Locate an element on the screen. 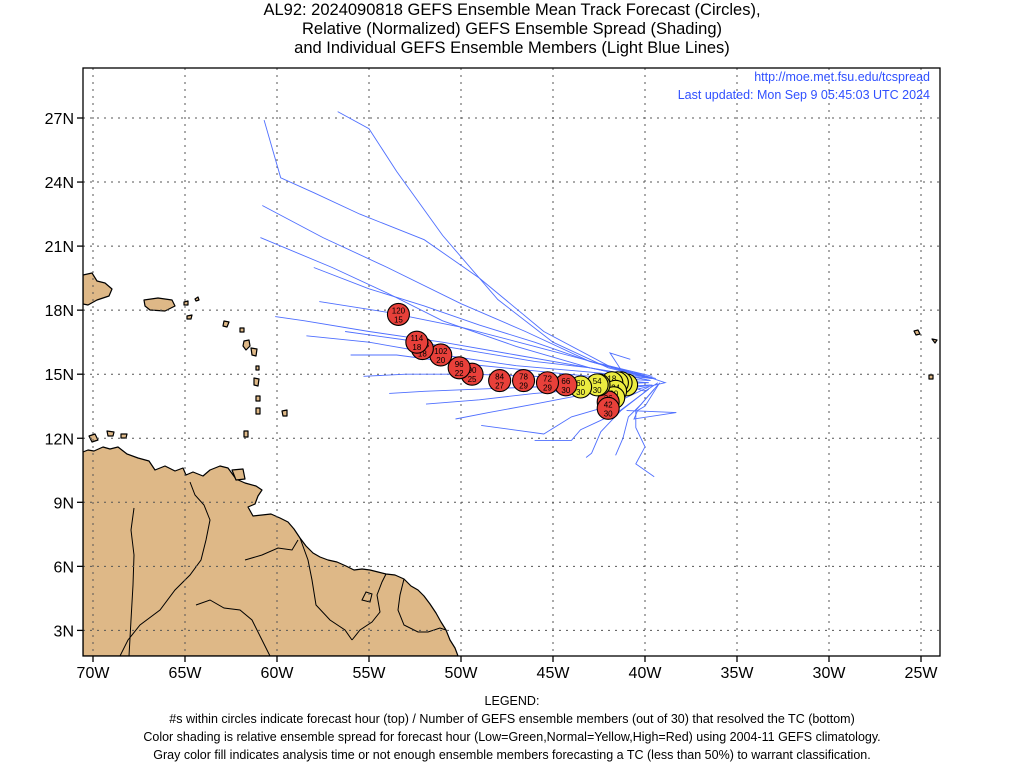  x-tick-label: 70W is located at coordinates (94, 673).